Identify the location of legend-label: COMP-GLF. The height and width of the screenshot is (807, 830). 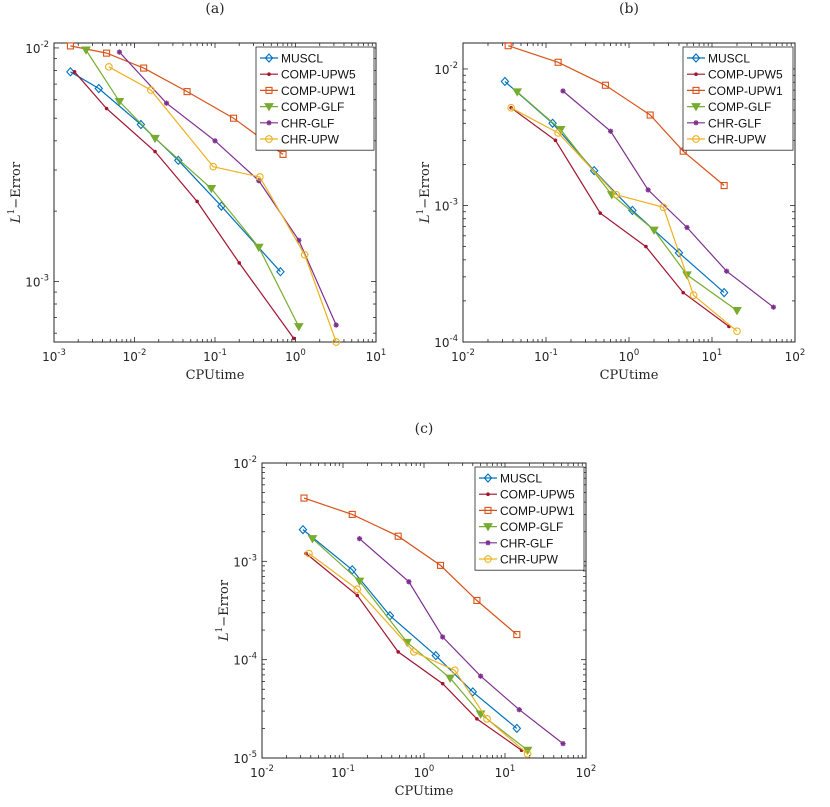
(739, 107).